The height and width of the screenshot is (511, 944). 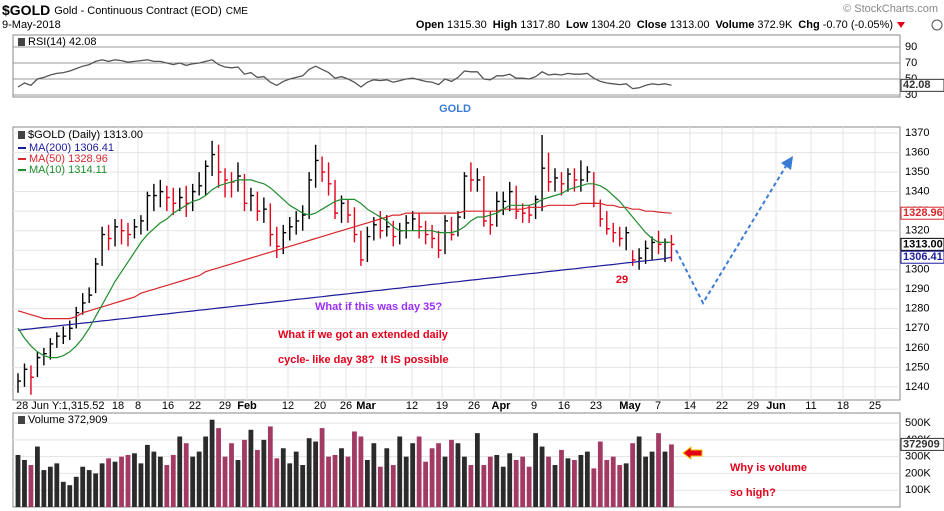 What do you see at coordinates (731, 235) in the screenshot?
I see `projection-arrow` at bounding box center [731, 235].